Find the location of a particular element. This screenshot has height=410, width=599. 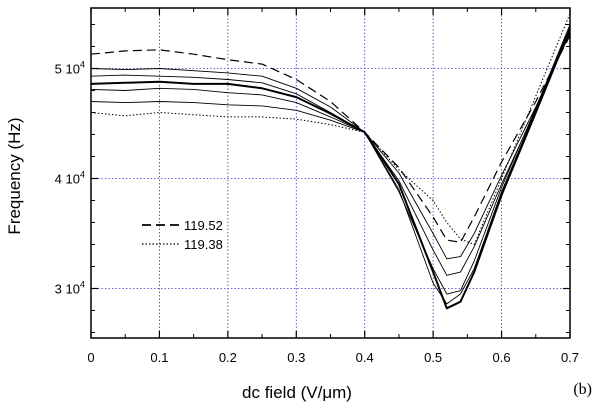

y-tick-label: 5 104 is located at coordinates (70, 68).